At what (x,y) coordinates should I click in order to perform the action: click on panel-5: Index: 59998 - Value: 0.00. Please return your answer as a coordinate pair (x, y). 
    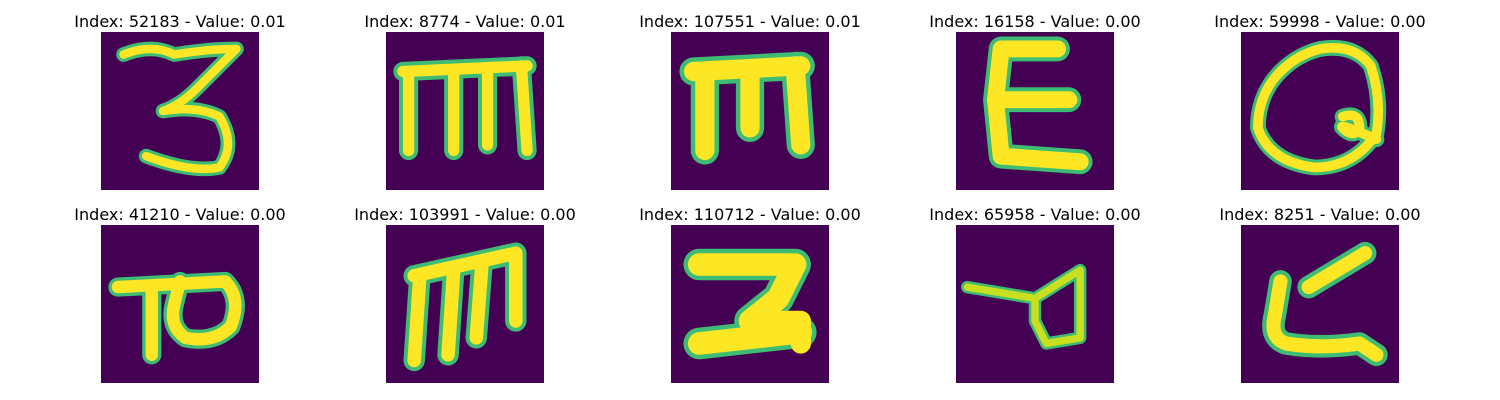
    Looking at the image, I should click on (1320, 101).